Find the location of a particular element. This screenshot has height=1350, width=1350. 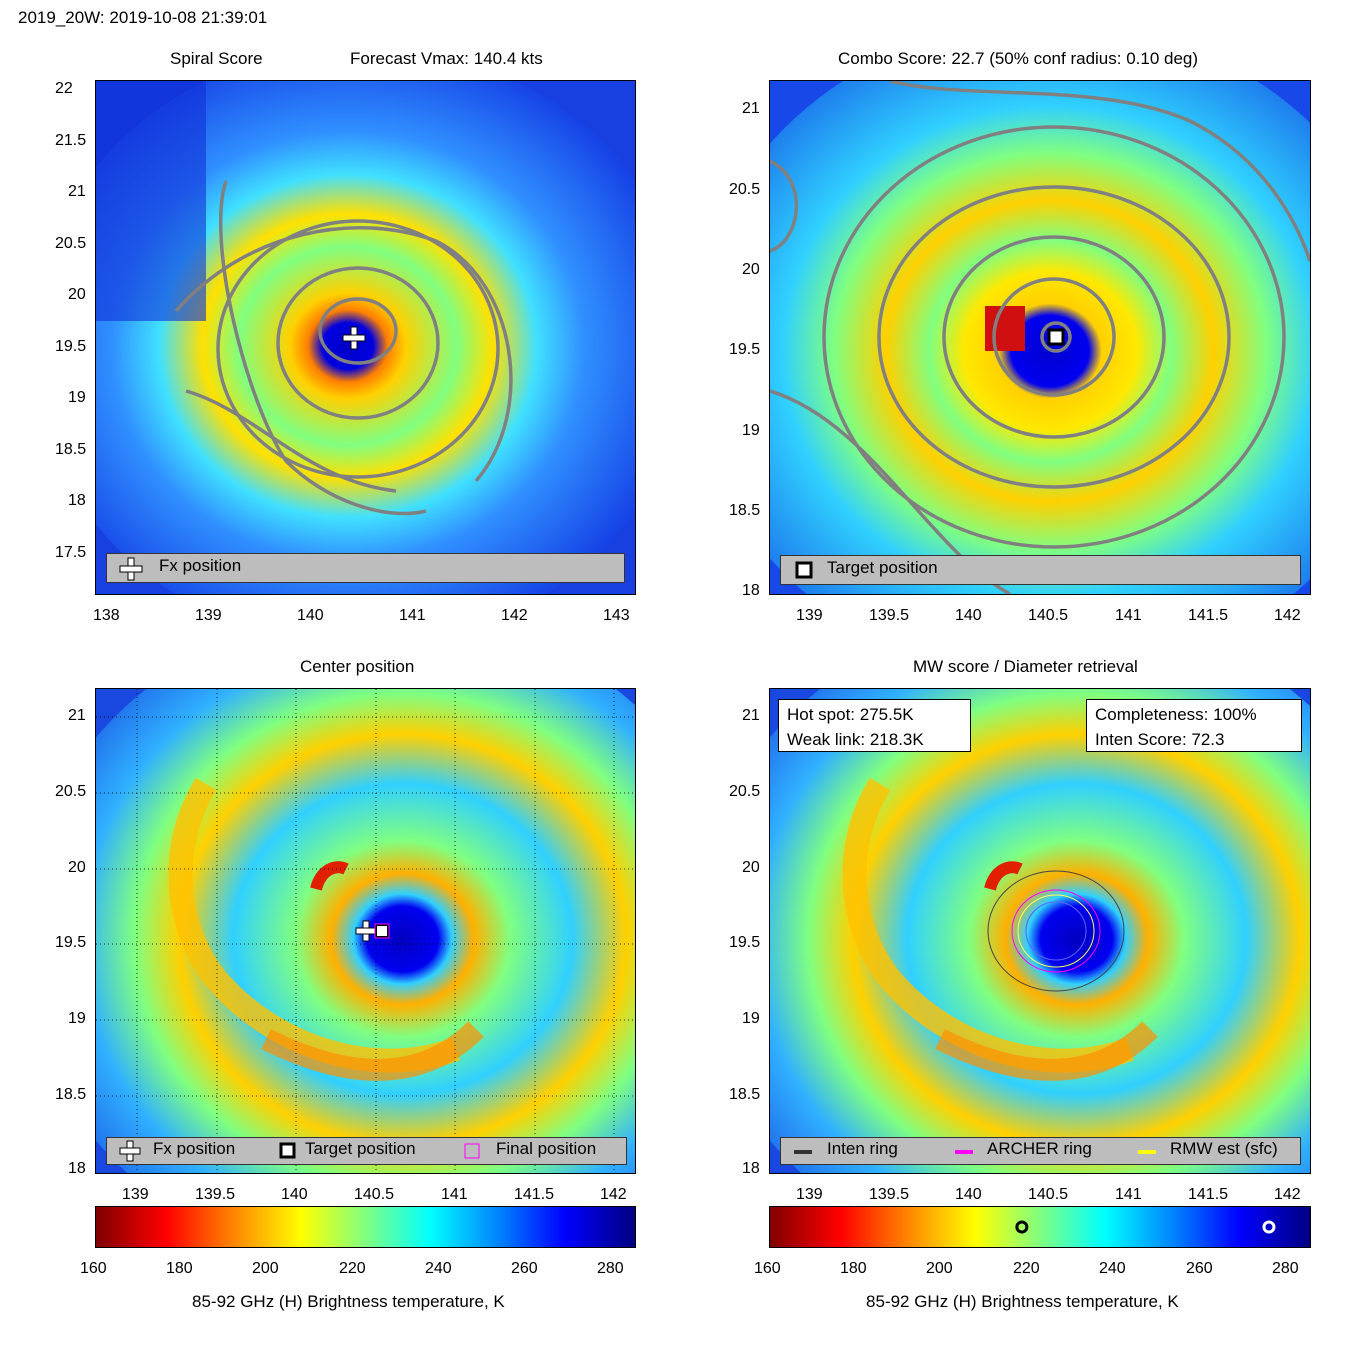

legend-rmw-label: RMW est (sfc) is located at coordinates (1224, 1148).